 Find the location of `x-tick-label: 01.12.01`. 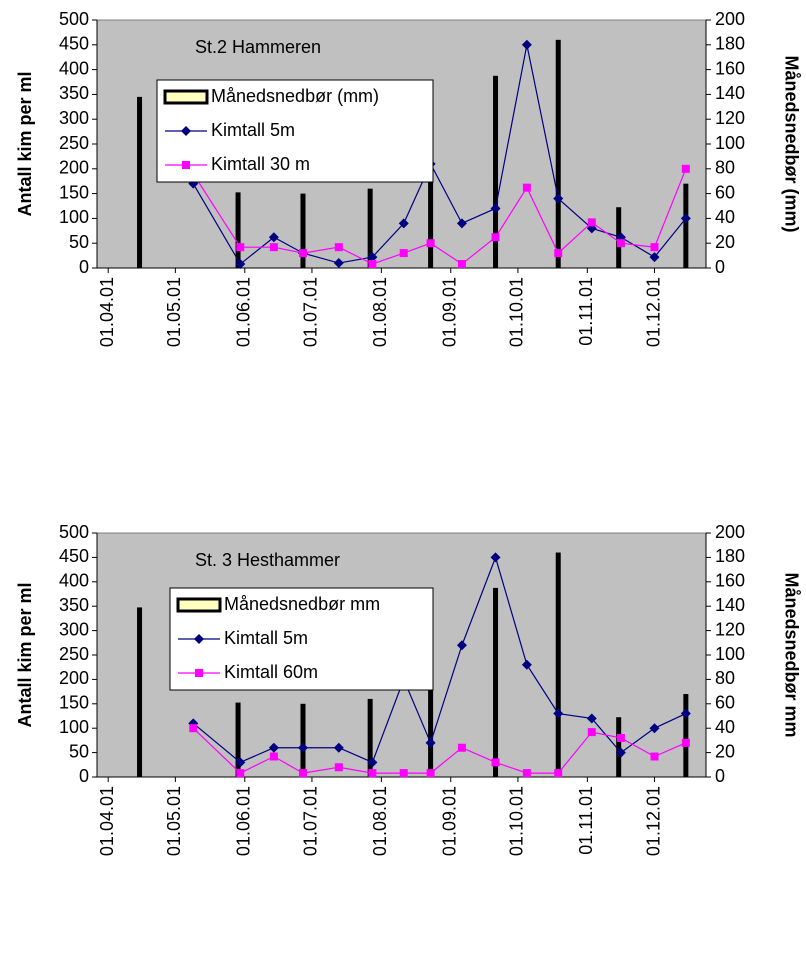

x-tick-label: 01.12.01 is located at coordinates (653, 312).